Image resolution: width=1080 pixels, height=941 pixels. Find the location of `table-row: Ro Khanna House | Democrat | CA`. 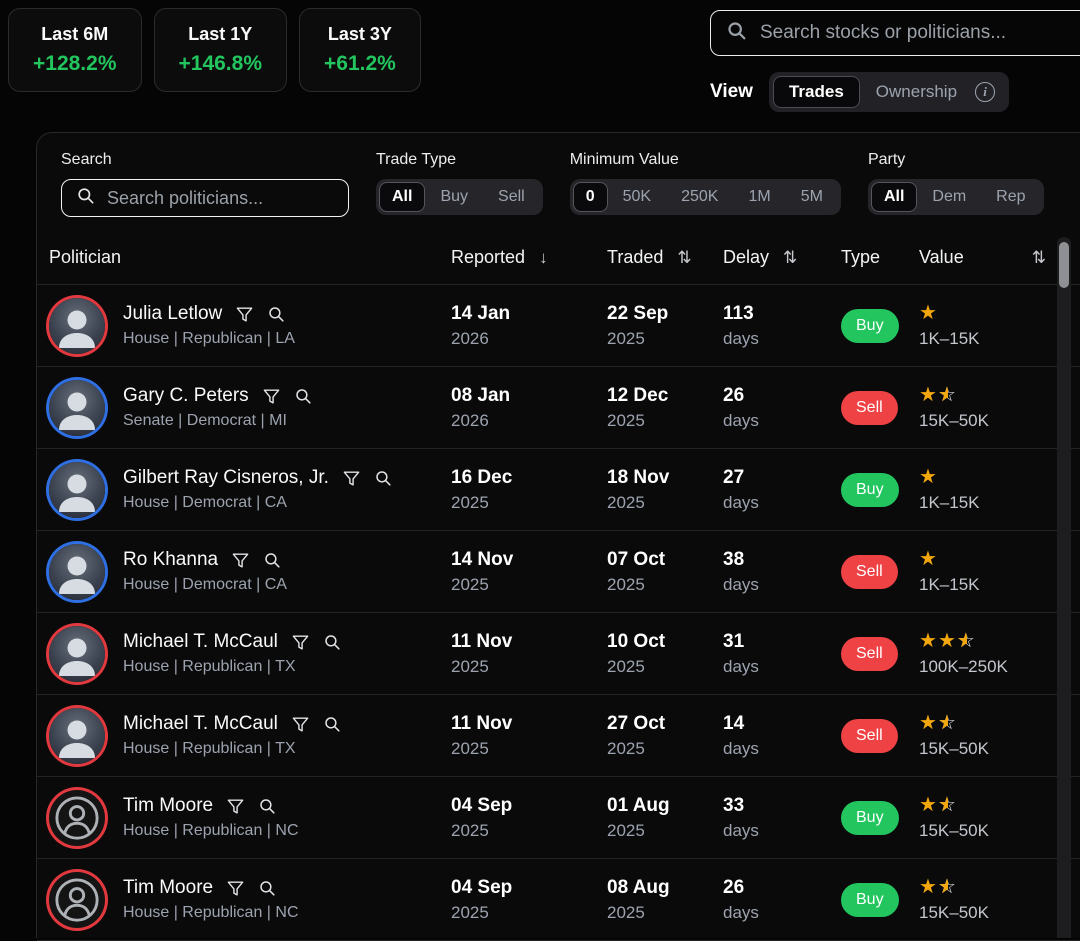

table-row: Ro Khanna House | Democrat | CA is located at coordinates (558, 572).